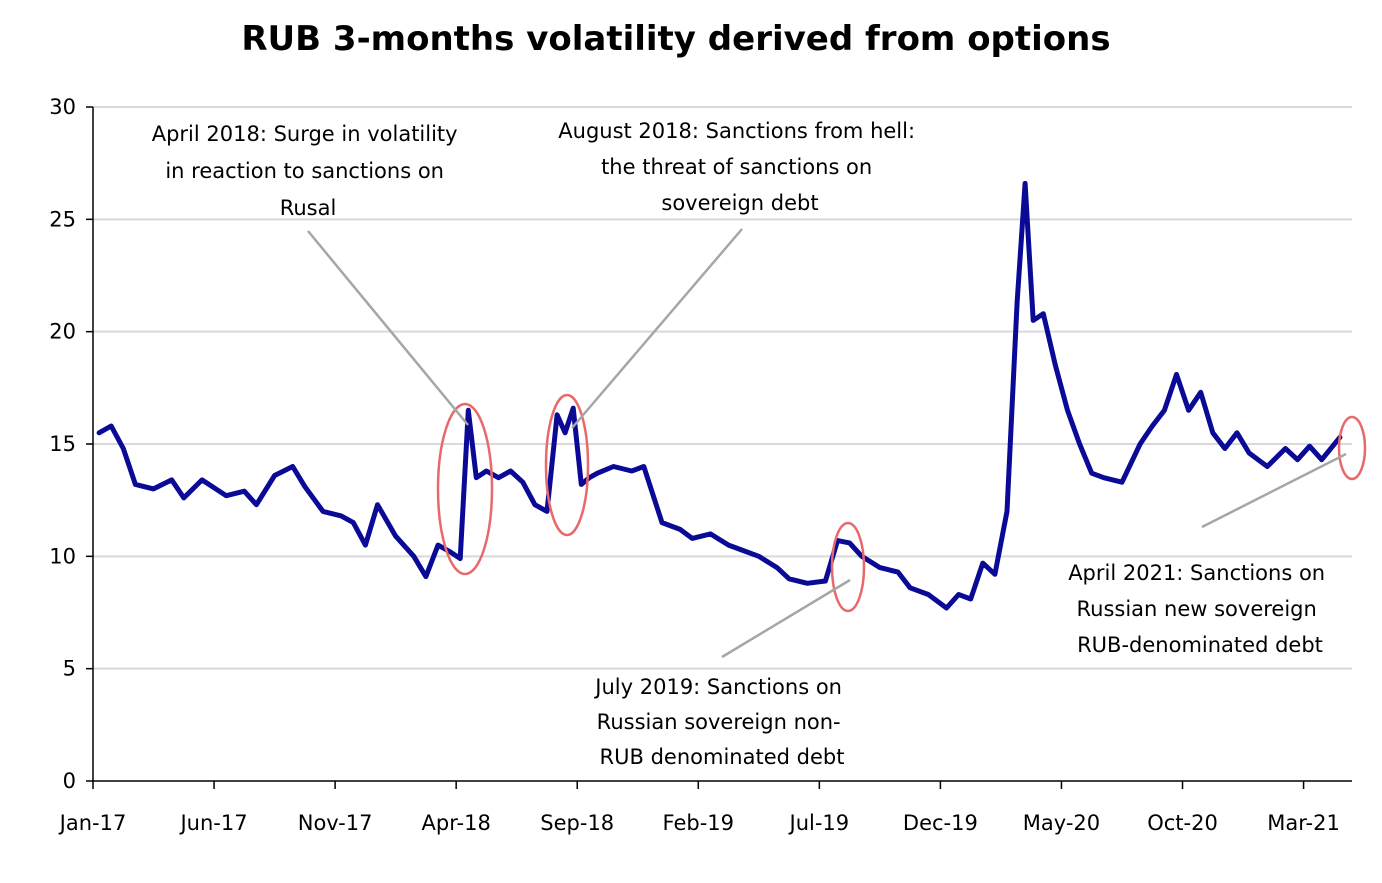  I want to click on highlight-ellipse-apr-2018, so click(465, 489).